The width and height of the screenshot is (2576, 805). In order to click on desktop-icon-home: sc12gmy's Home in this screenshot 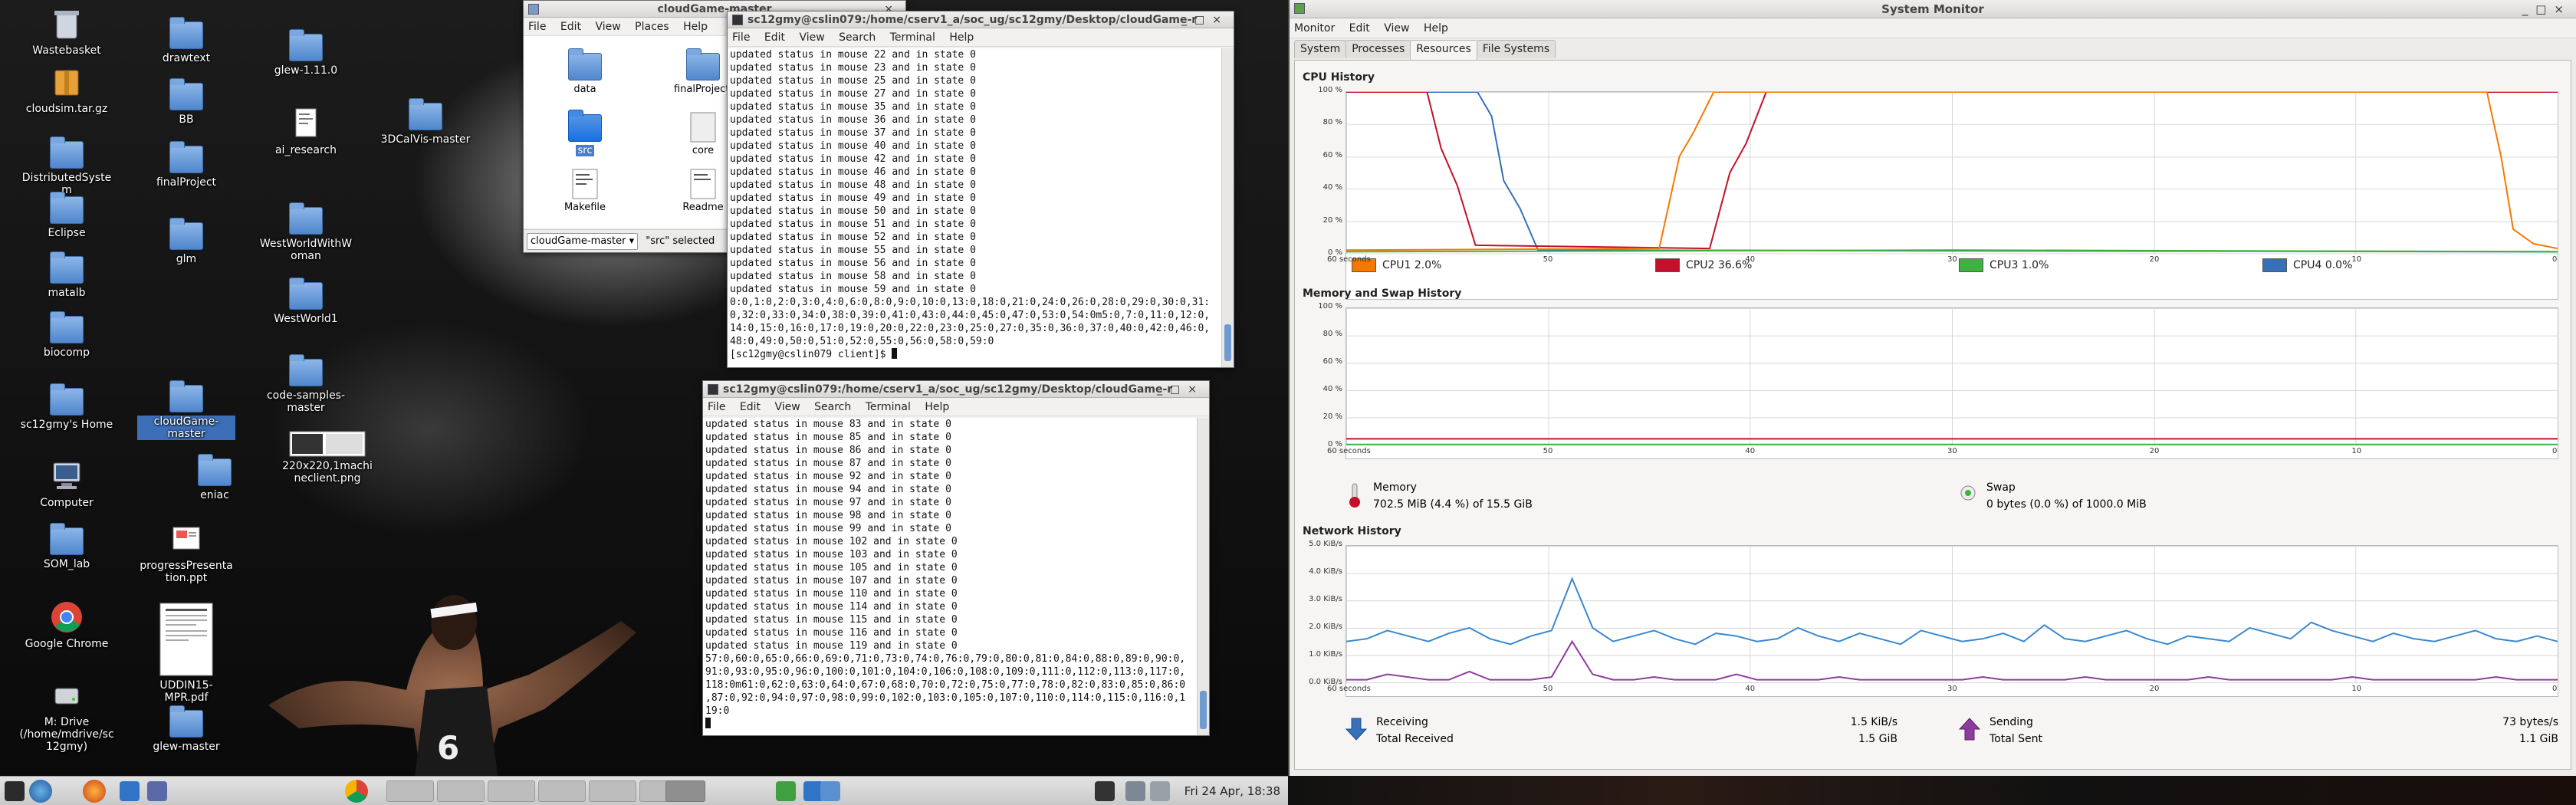, I will do `click(67, 407)`.